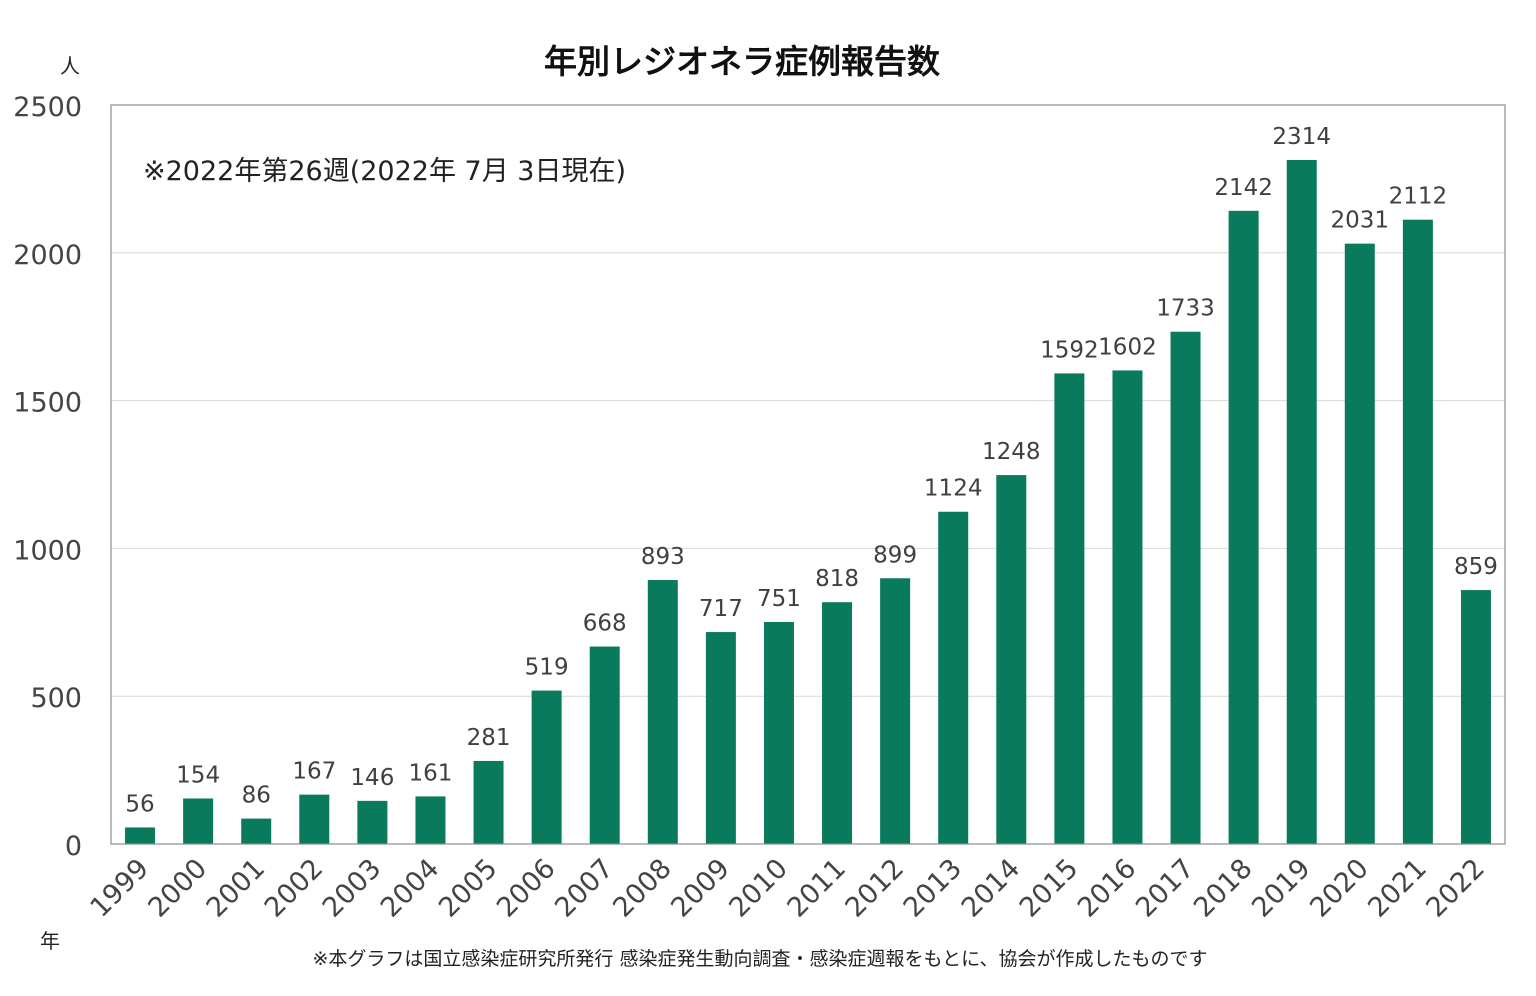  Describe the element at coordinates (837, 723) in the screenshot. I see `bar-2011` at that location.